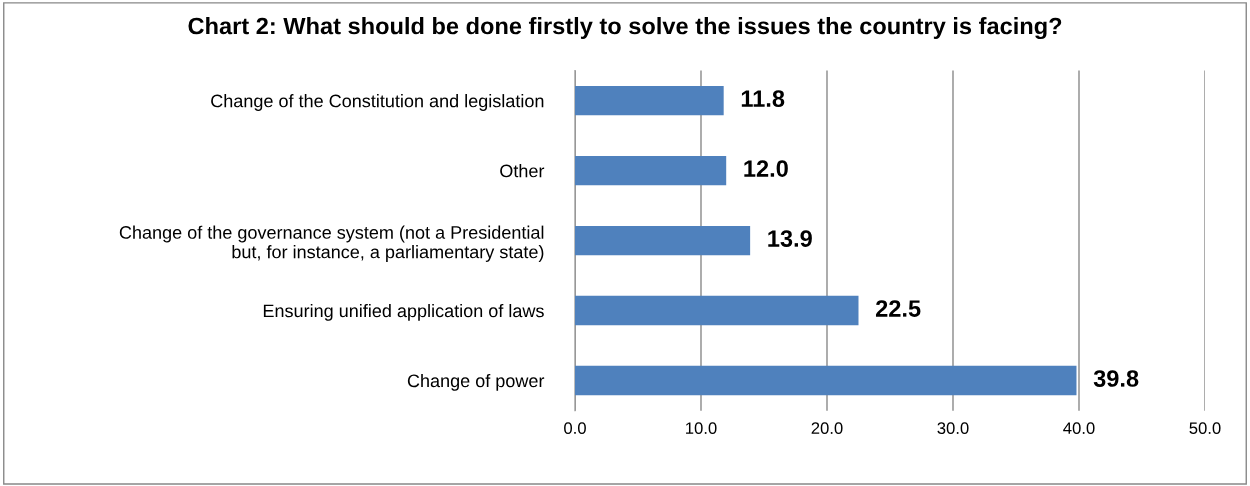 This screenshot has height=486, width=1250. Describe the element at coordinates (625, 28) in the screenshot. I see `chart-title: Chart 2: What should be done firstly to solve the issues the country is facing?` at that location.